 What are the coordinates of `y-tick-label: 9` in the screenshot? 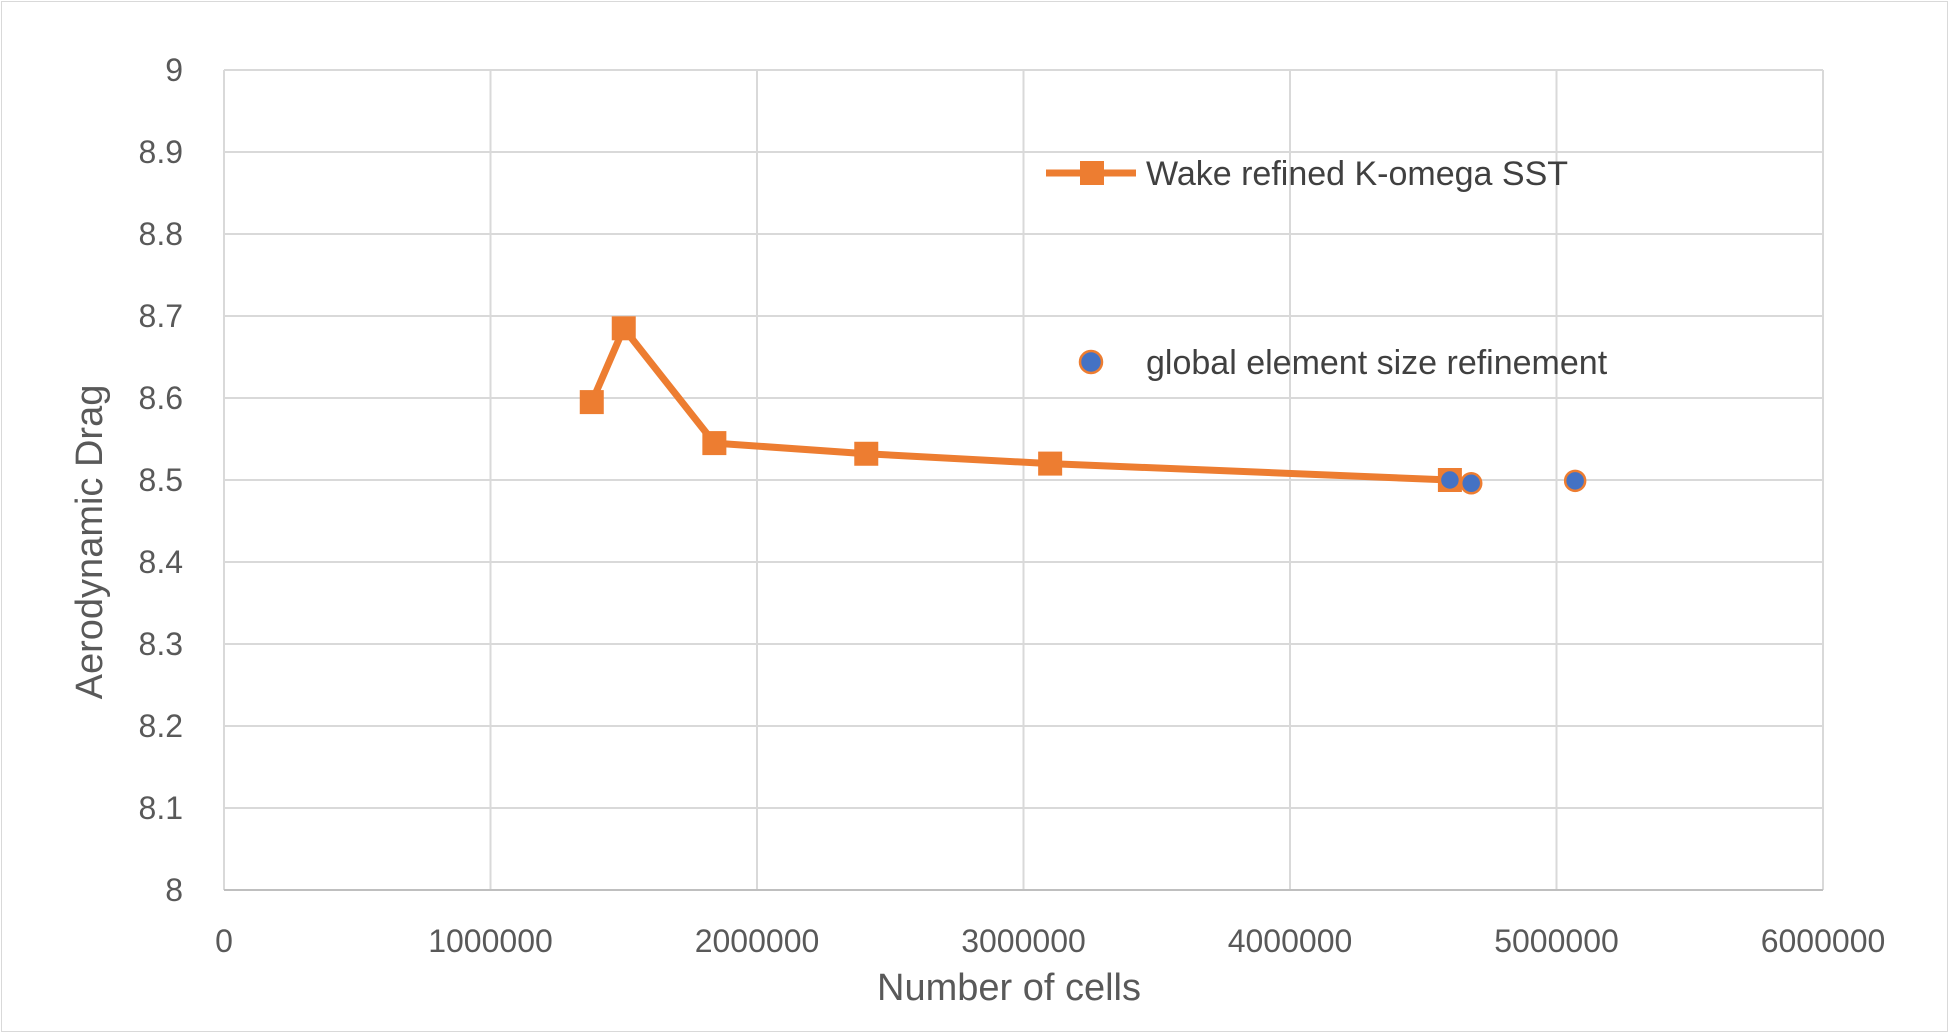 It's located at (174, 70).